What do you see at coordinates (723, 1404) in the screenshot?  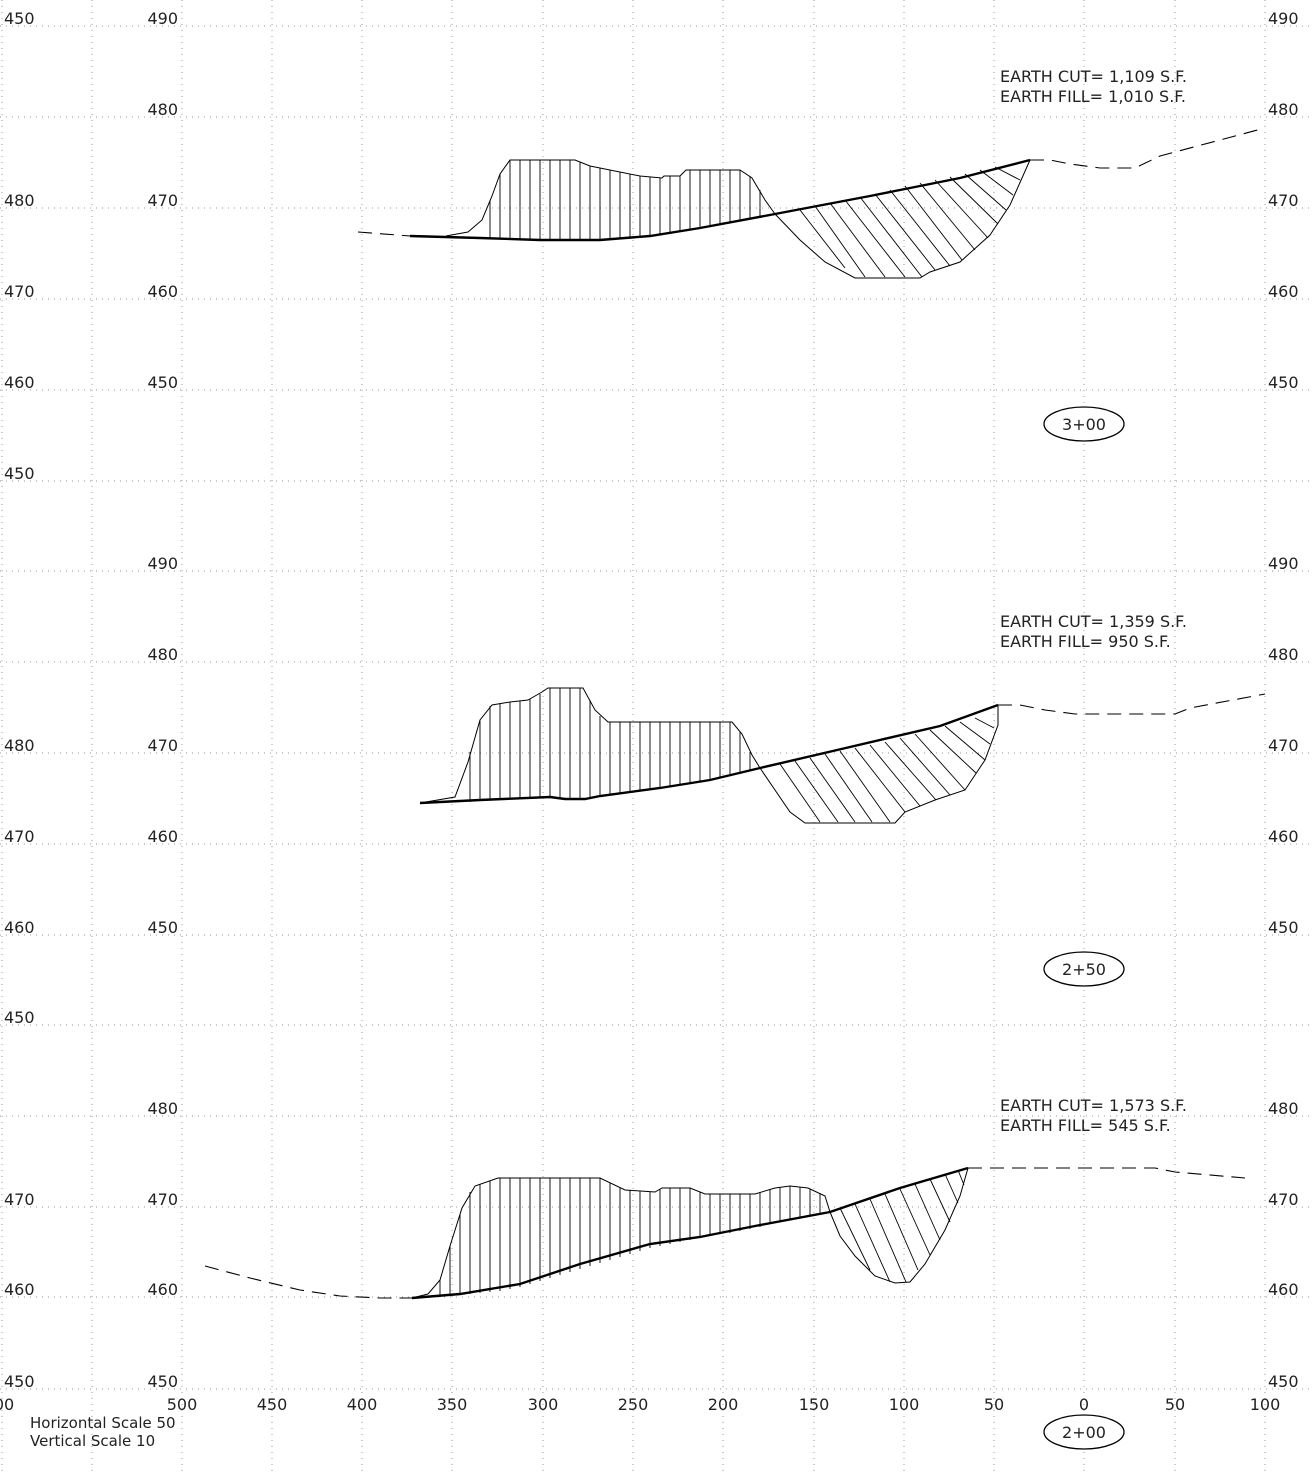 I see `offset-tick-label: 200` at bounding box center [723, 1404].